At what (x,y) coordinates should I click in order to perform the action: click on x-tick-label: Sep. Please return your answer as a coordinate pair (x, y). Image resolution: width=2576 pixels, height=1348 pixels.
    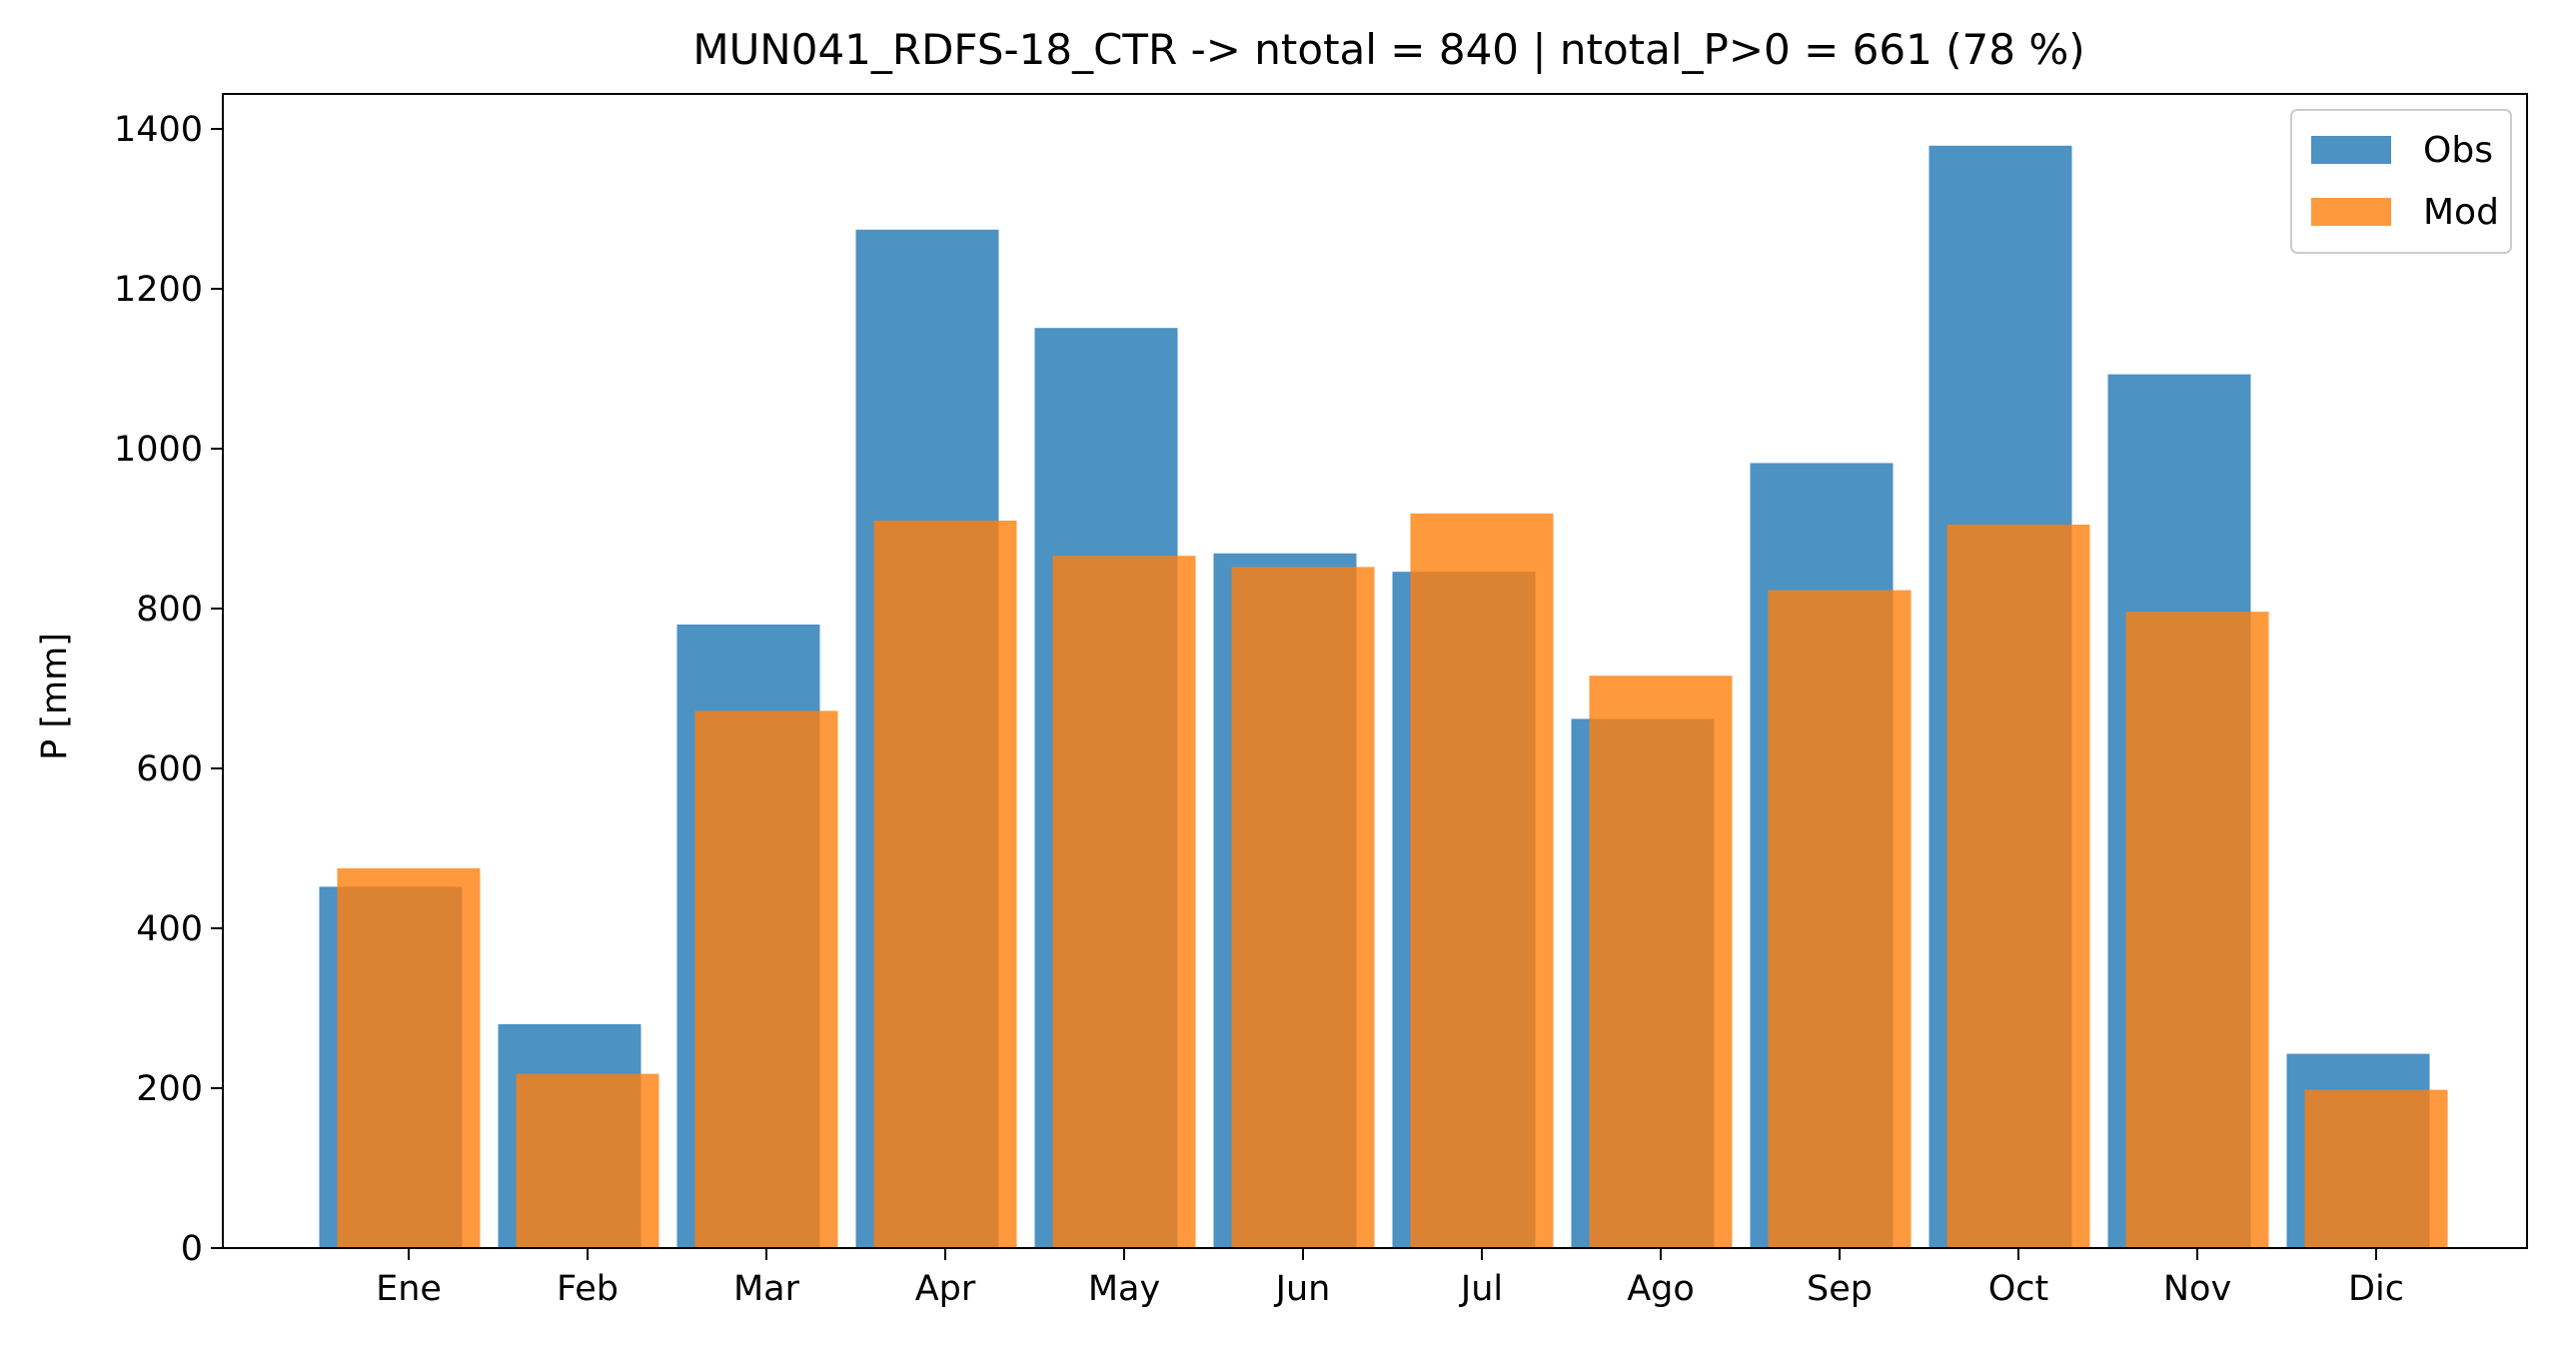
    Looking at the image, I should click on (1840, 1289).